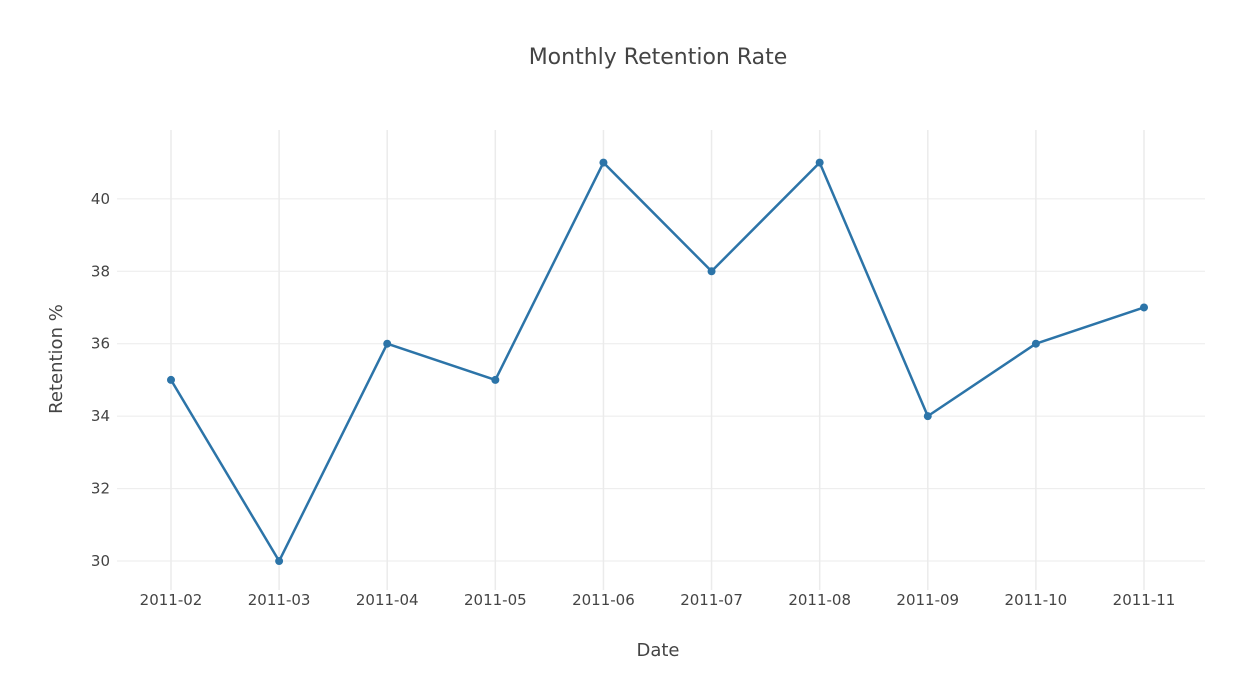 The height and width of the screenshot is (677, 1236). What do you see at coordinates (927, 600) in the screenshot?
I see `x-tick-label: 2011-09` at bounding box center [927, 600].